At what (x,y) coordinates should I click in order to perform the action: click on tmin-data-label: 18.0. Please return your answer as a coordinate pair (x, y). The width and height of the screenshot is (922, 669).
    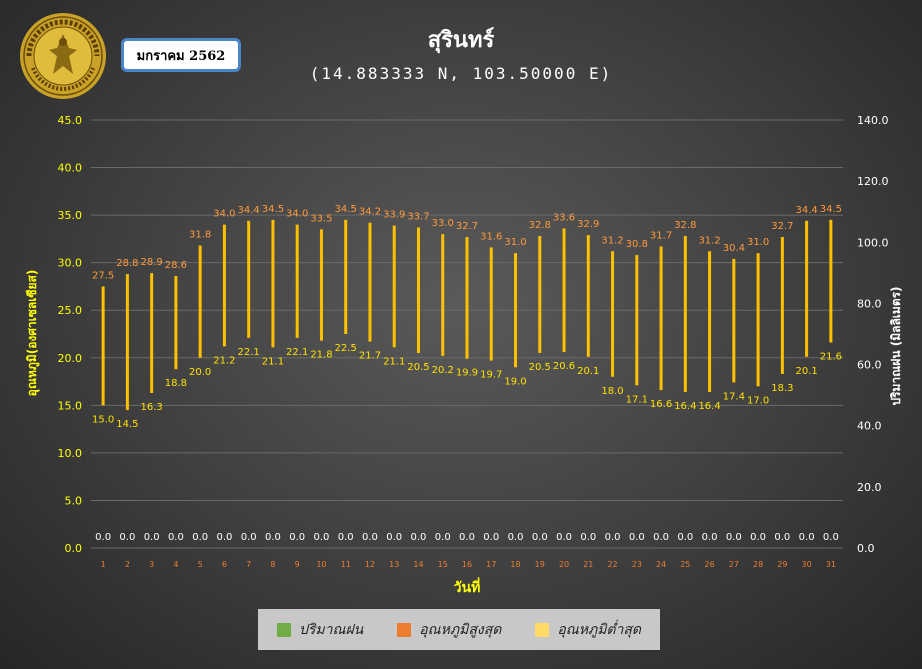
    Looking at the image, I should click on (612, 391).